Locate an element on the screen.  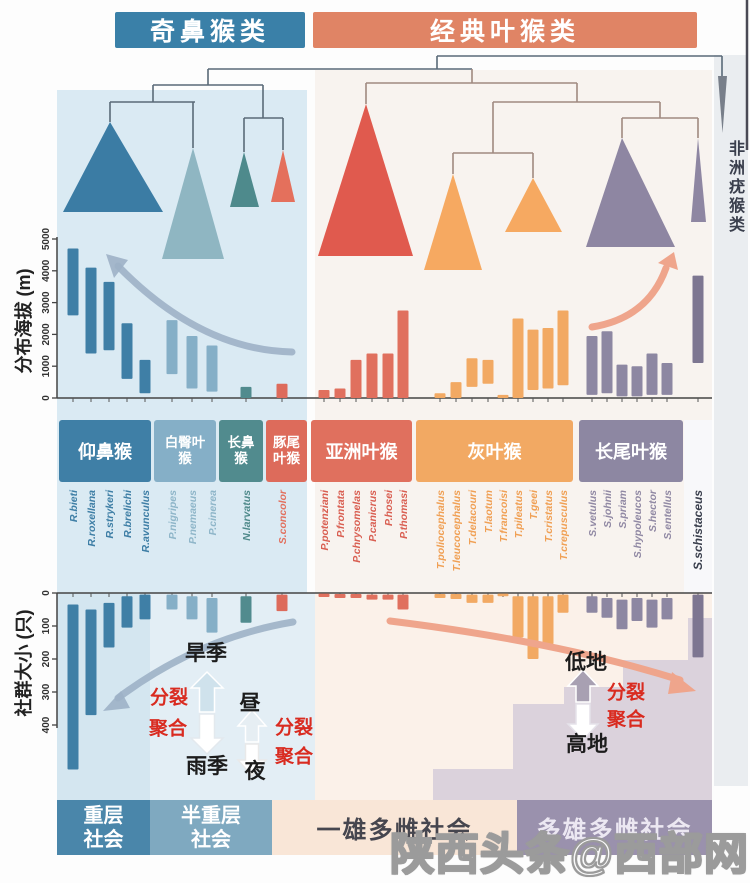
elevation-trend-arrowhead-left is located at coordinates (117, 266).